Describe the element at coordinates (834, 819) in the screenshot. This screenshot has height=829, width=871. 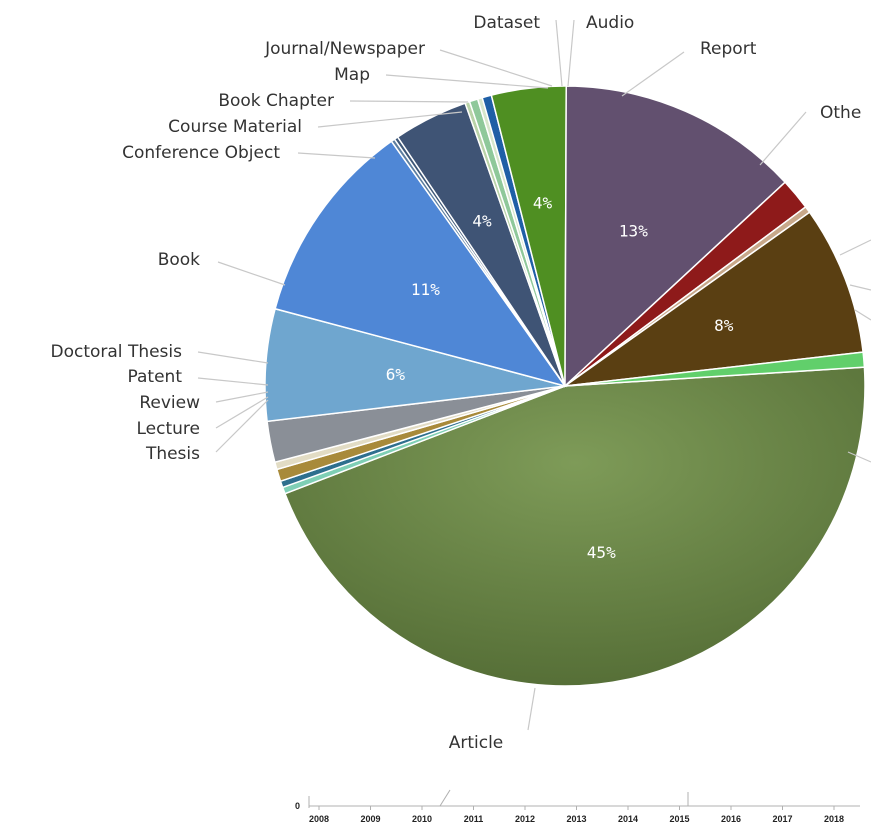
I see `x-tick-label: 2018` at that location.